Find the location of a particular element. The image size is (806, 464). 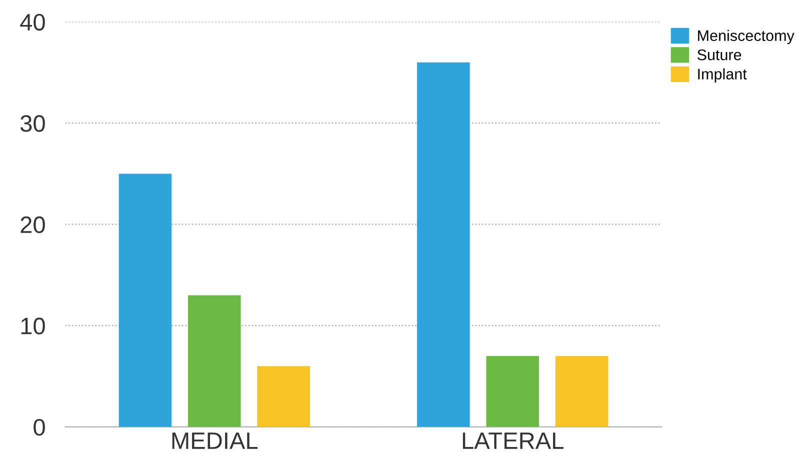

legend-label: Meniscectomy is located at coordinates (746, 37).